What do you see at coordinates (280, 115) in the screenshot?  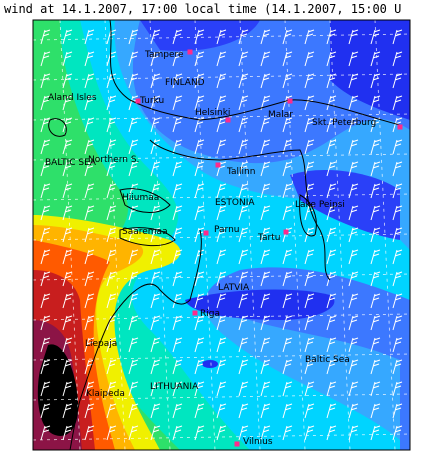 I see `place-label: Malar` at bounding box center [280, 115].